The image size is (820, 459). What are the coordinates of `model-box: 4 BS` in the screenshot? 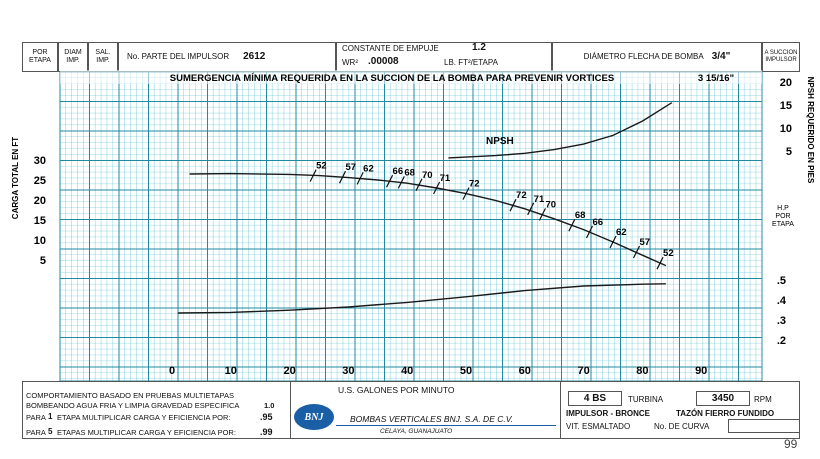 It's located at (595, 398).